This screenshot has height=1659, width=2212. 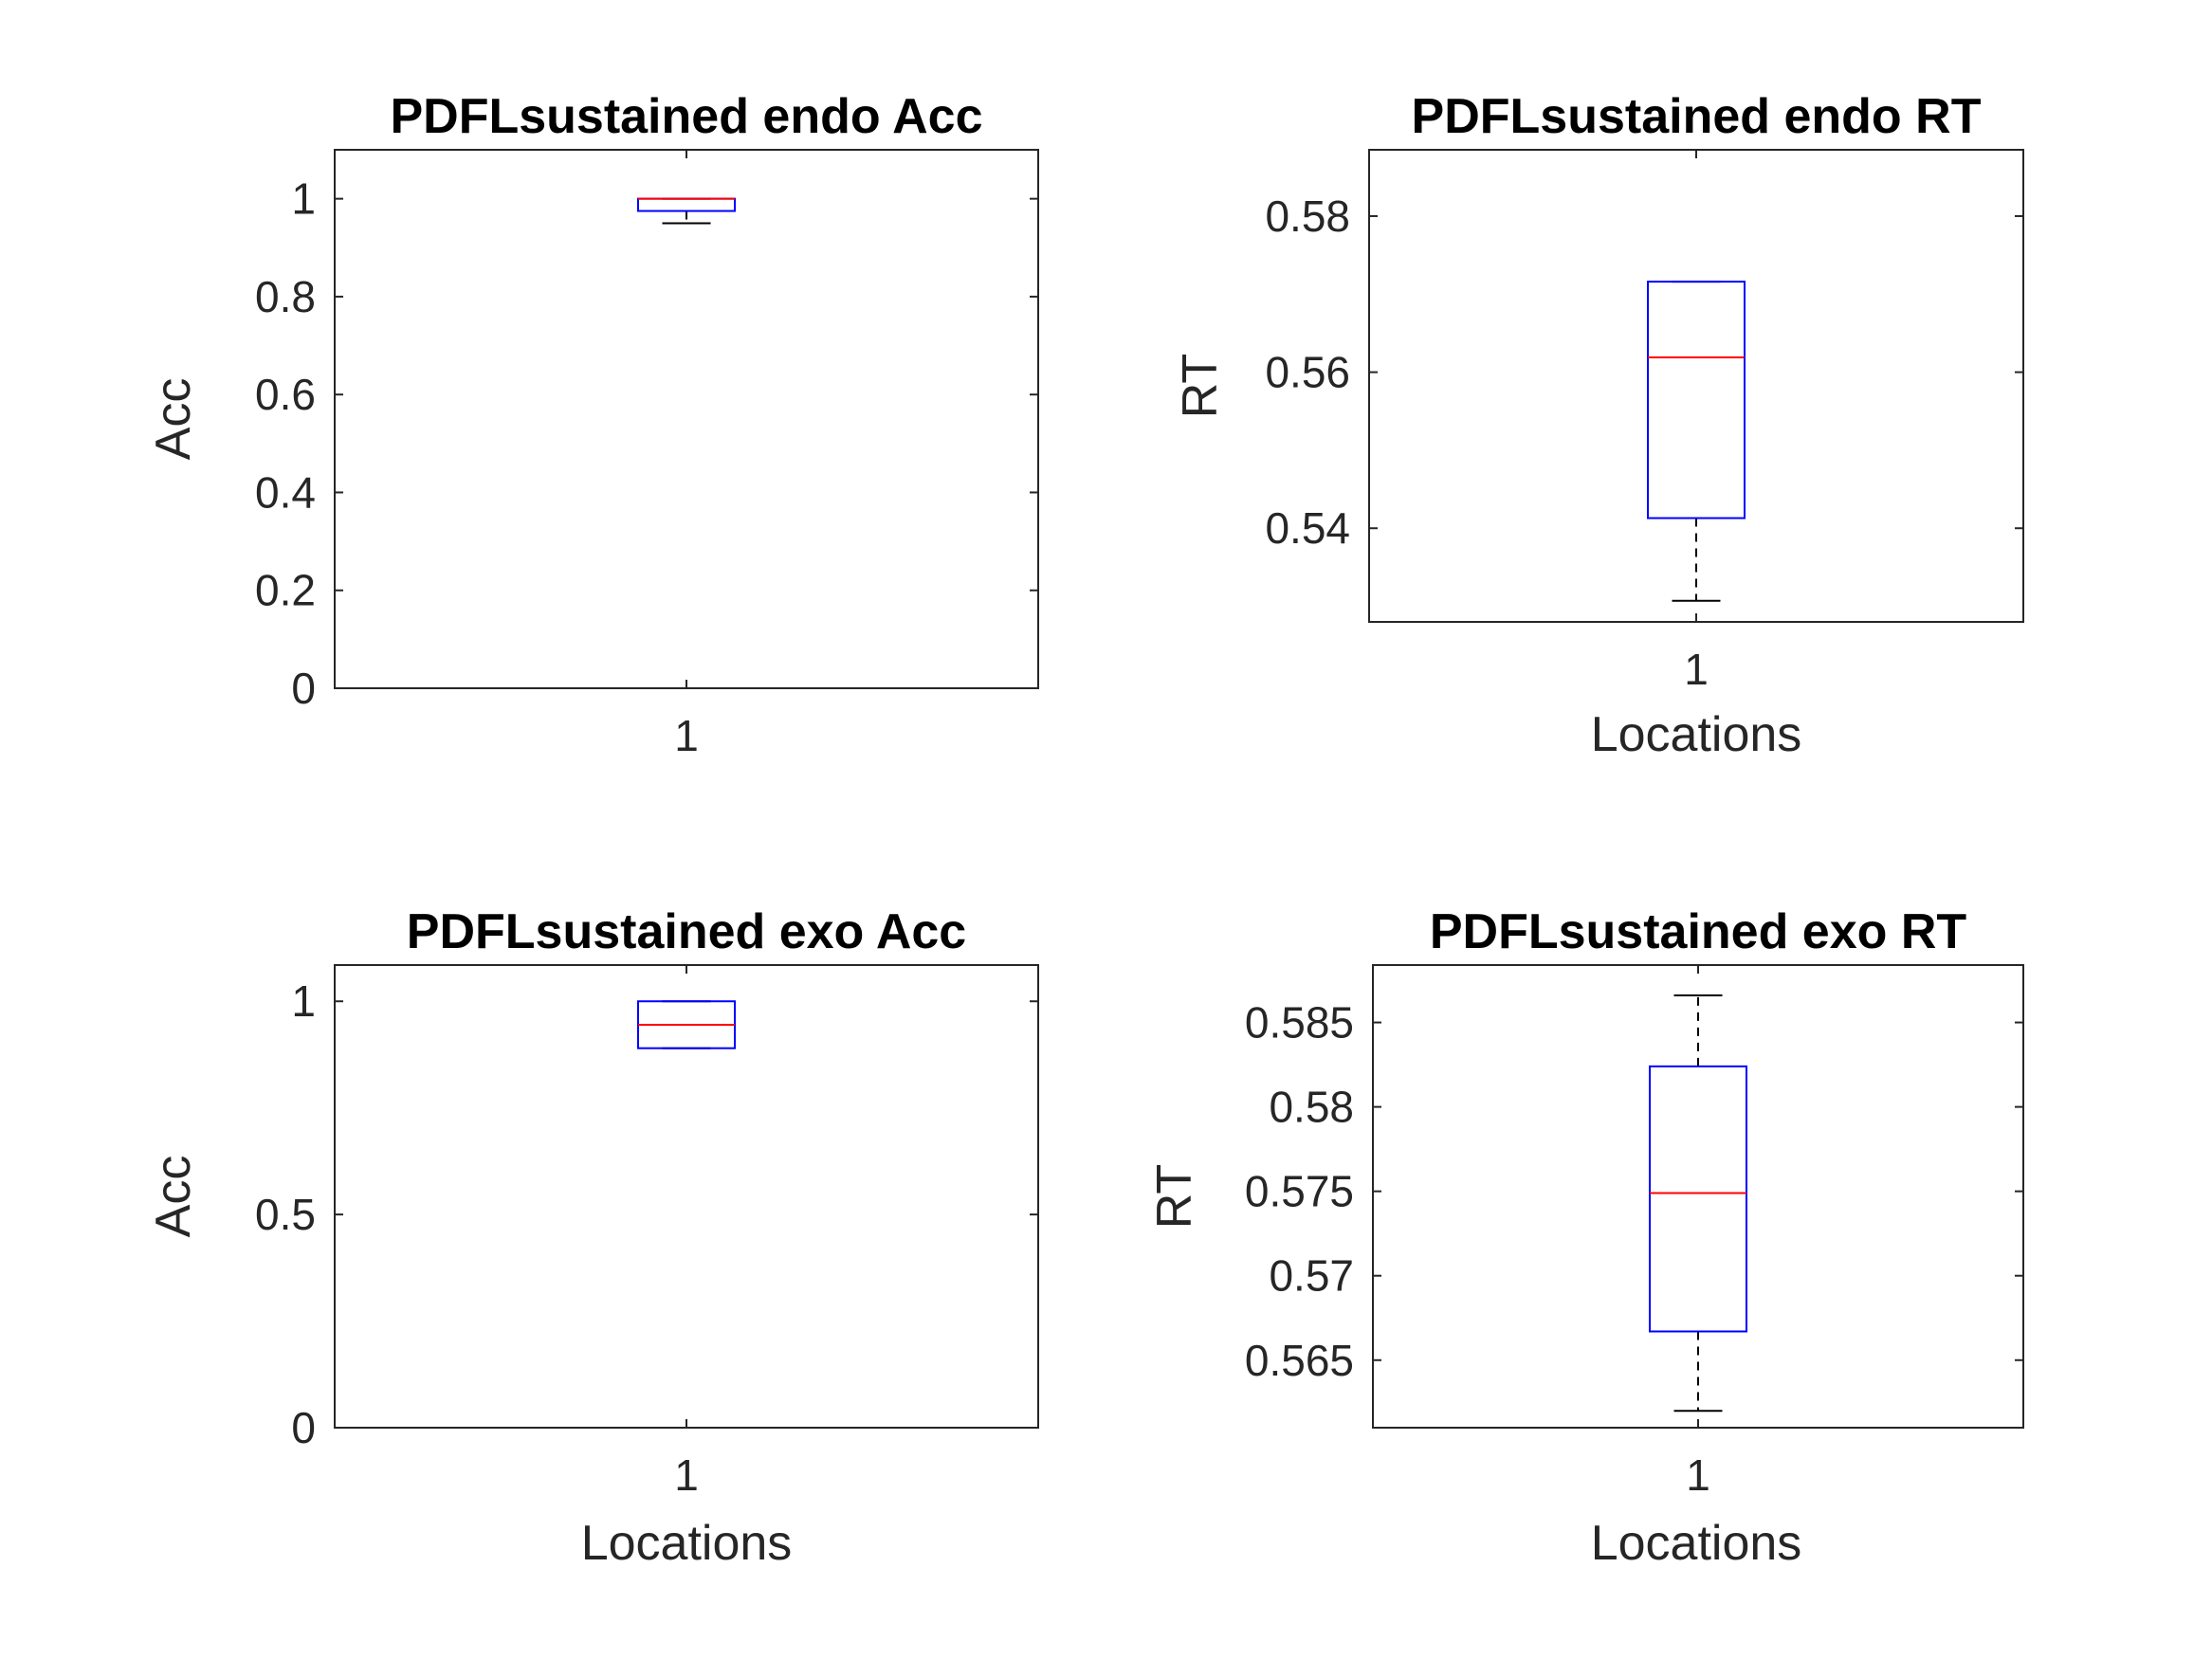 What do you see at coordinates (686, 931) in the screenshot?
I see `subplot-title: PDFLsustained exo Acc` at bounding box center [686, 931].